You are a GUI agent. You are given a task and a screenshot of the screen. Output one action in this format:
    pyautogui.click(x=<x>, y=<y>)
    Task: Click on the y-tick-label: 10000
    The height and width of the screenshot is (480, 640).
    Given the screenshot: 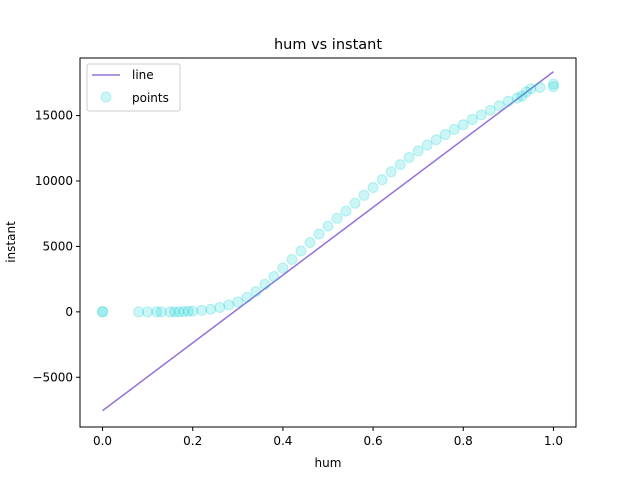 What is the action you would take?
    pyautogui.click(x=54, y=181)
    